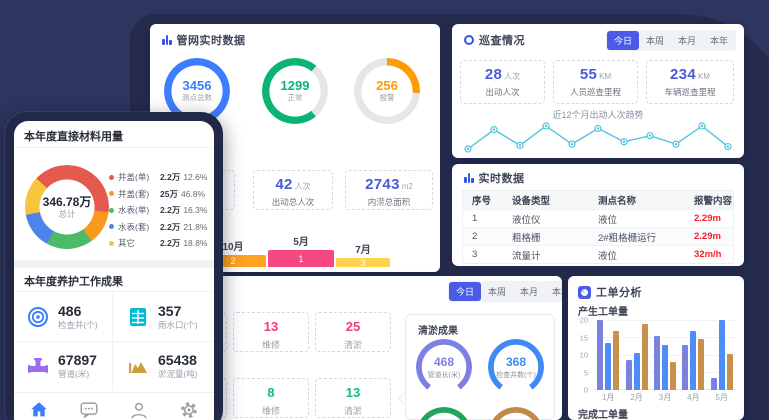 Image resolution: width=769 pixels, height=420 pixels. I want to click on stat-box-dredge-2: 13 清淤, so click(353, 398).